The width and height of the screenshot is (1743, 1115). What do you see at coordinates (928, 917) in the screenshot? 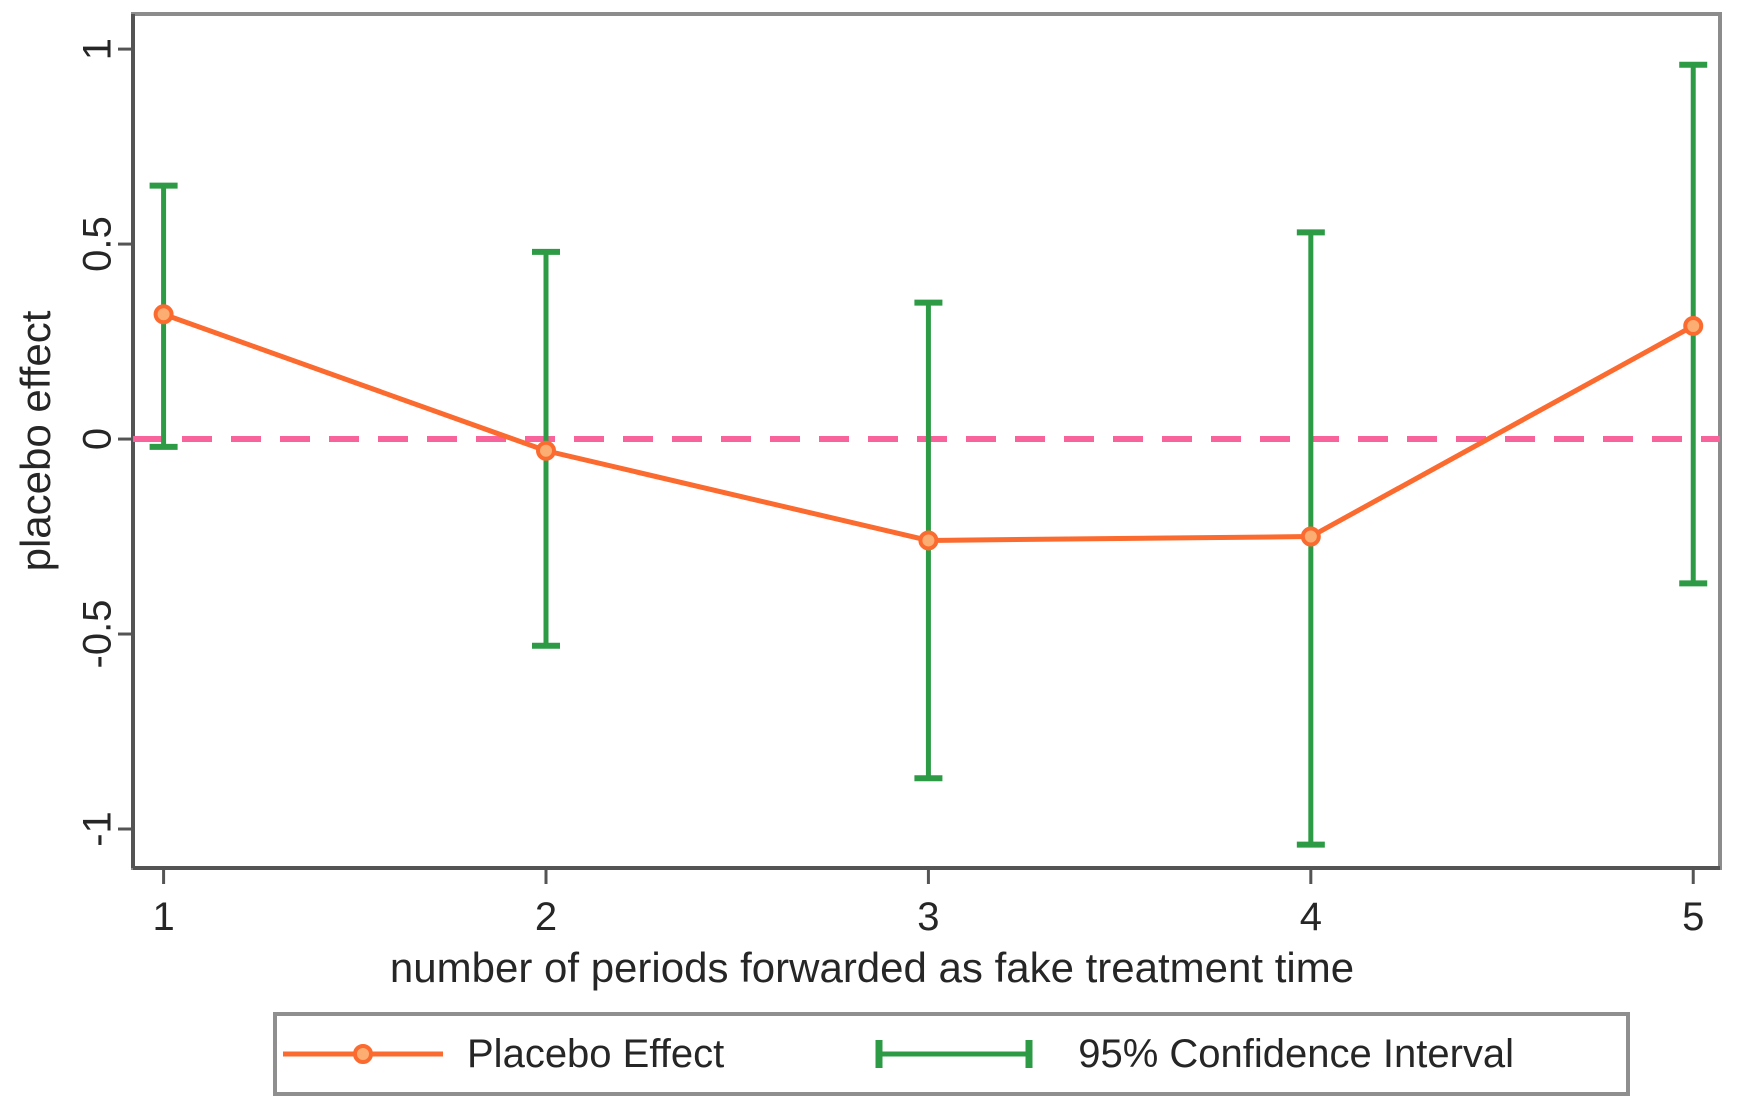
I see `x-tick-label: 3` at bounding box center [928, 917].